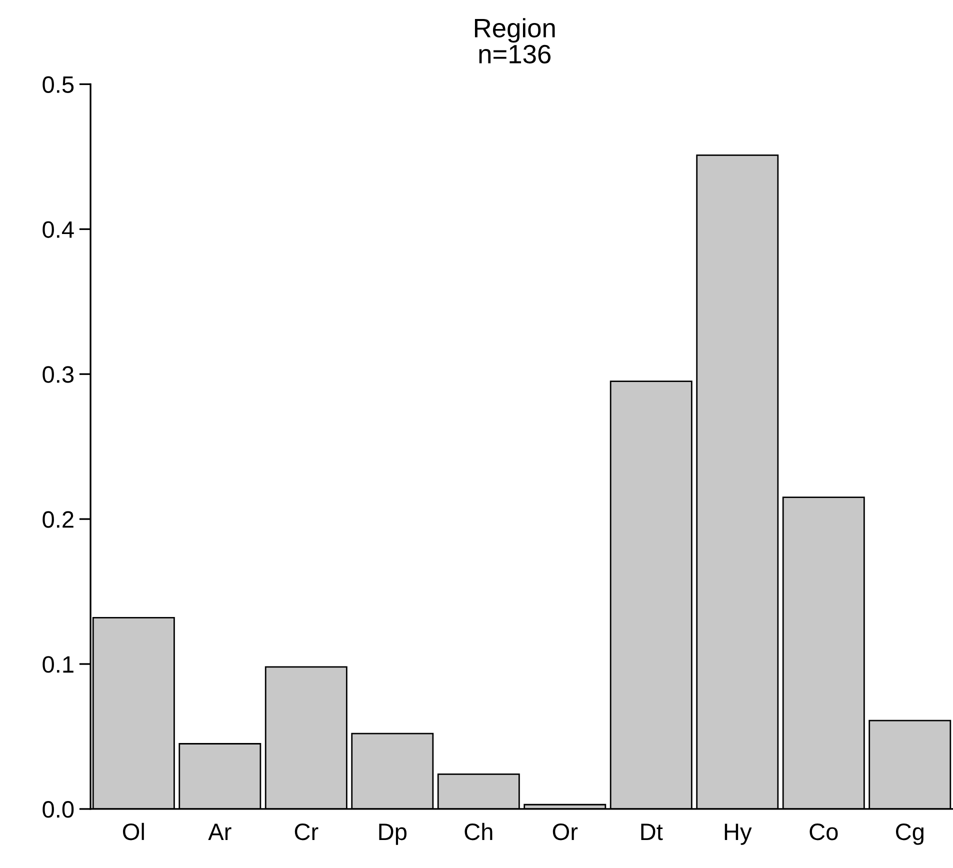  What do you see at coordinates (565, 831) in the screenshot?
I see `x-tick-label: Or` at bounding box center [565, 831].